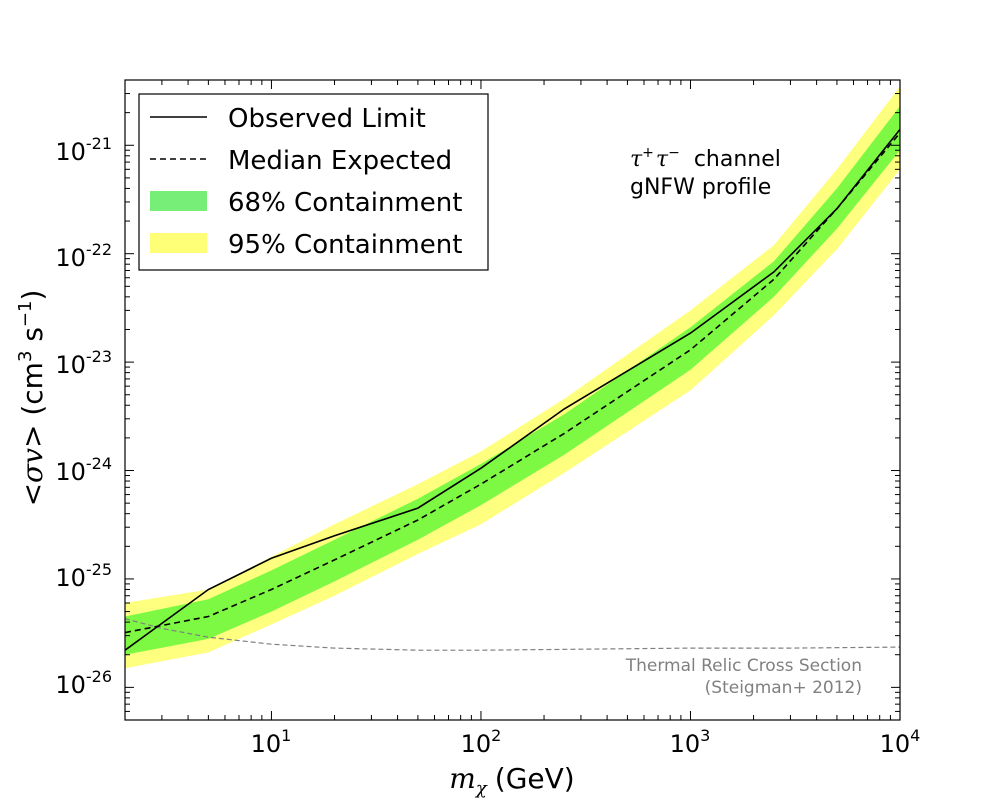  Describe the element at coordinates (705, 158) in the screenshot. I see `channel-annotation: τ+τ− channel` at that location.